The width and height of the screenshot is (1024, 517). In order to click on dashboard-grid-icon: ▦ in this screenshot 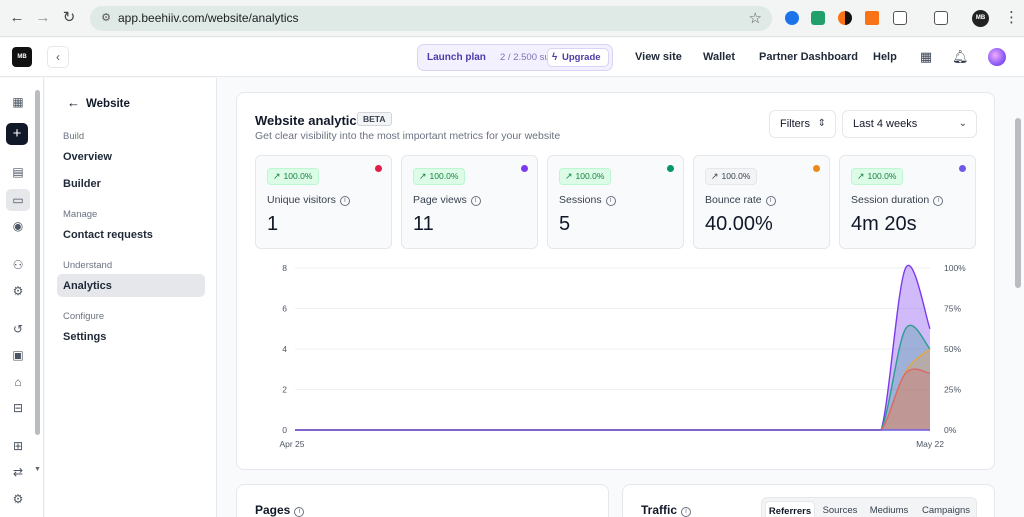, I will do `click(18, 102)`.